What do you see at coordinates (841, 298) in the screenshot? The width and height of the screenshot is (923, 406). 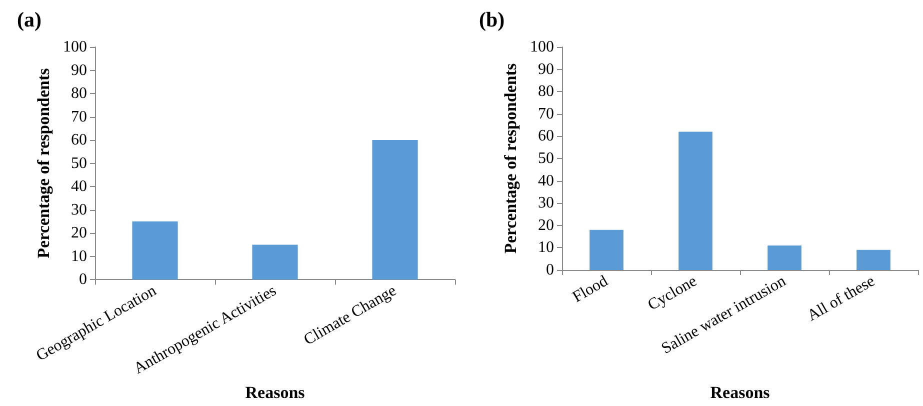 I see `x-tick-label: All of these` at bounding box center [841, 298].